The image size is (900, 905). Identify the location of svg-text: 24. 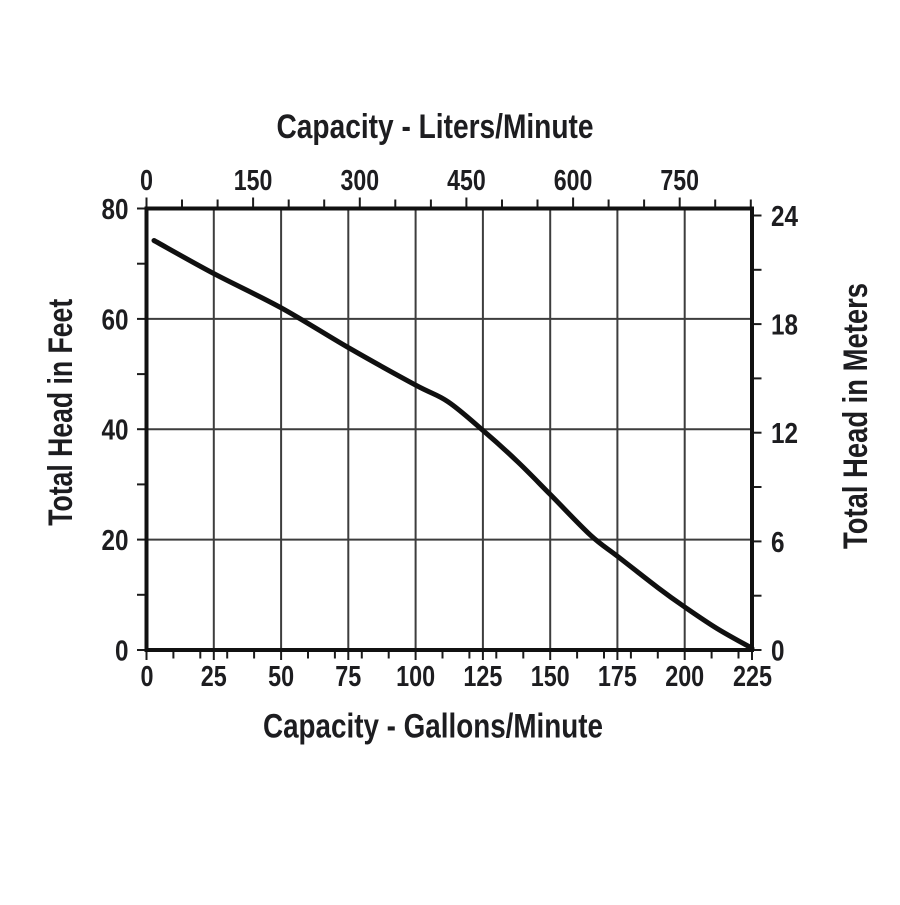
(784, 217).